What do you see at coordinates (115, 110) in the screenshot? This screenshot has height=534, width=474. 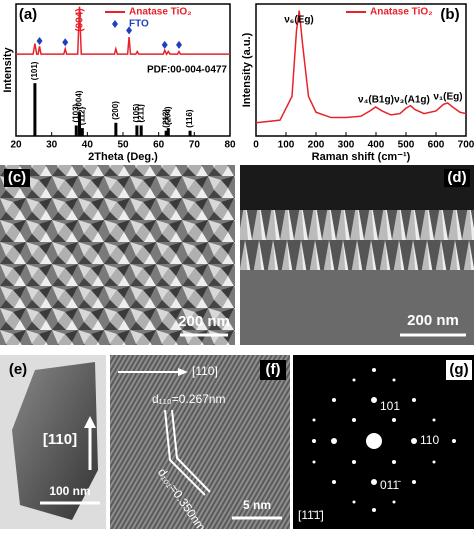 I see `reference-bar-label: (200)` at bounding box center [115, 110].